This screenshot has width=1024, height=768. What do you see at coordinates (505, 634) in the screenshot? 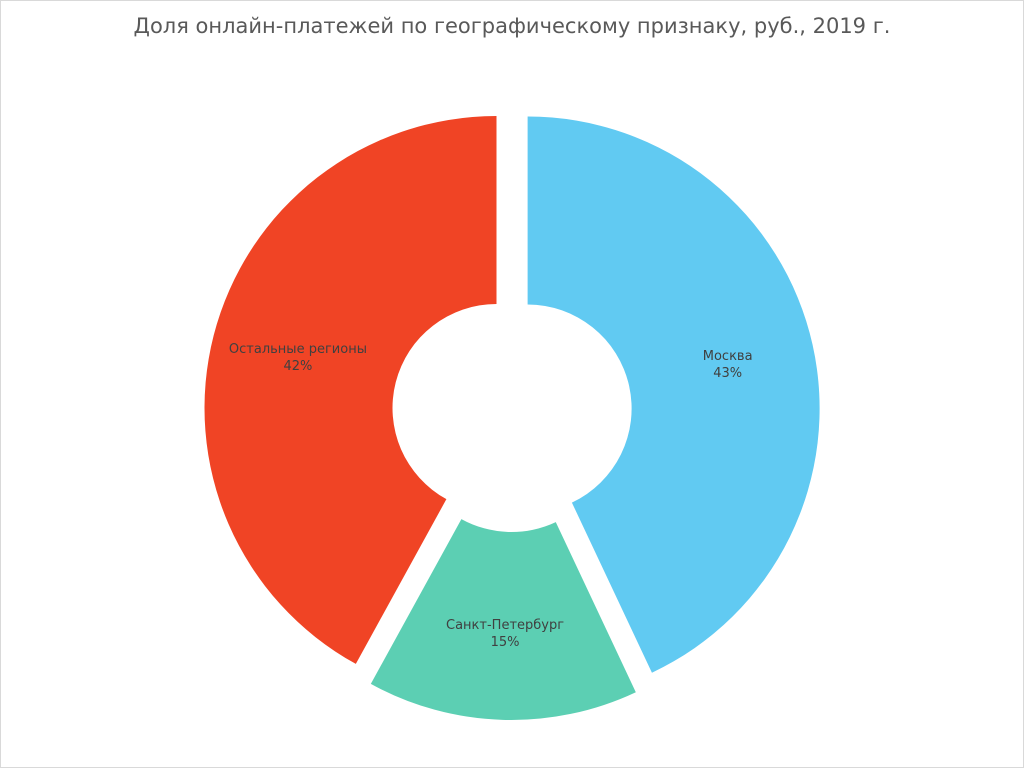
I see `slice-label-1: Санкт-Петербург 15%` at bounding box center [505, 634].